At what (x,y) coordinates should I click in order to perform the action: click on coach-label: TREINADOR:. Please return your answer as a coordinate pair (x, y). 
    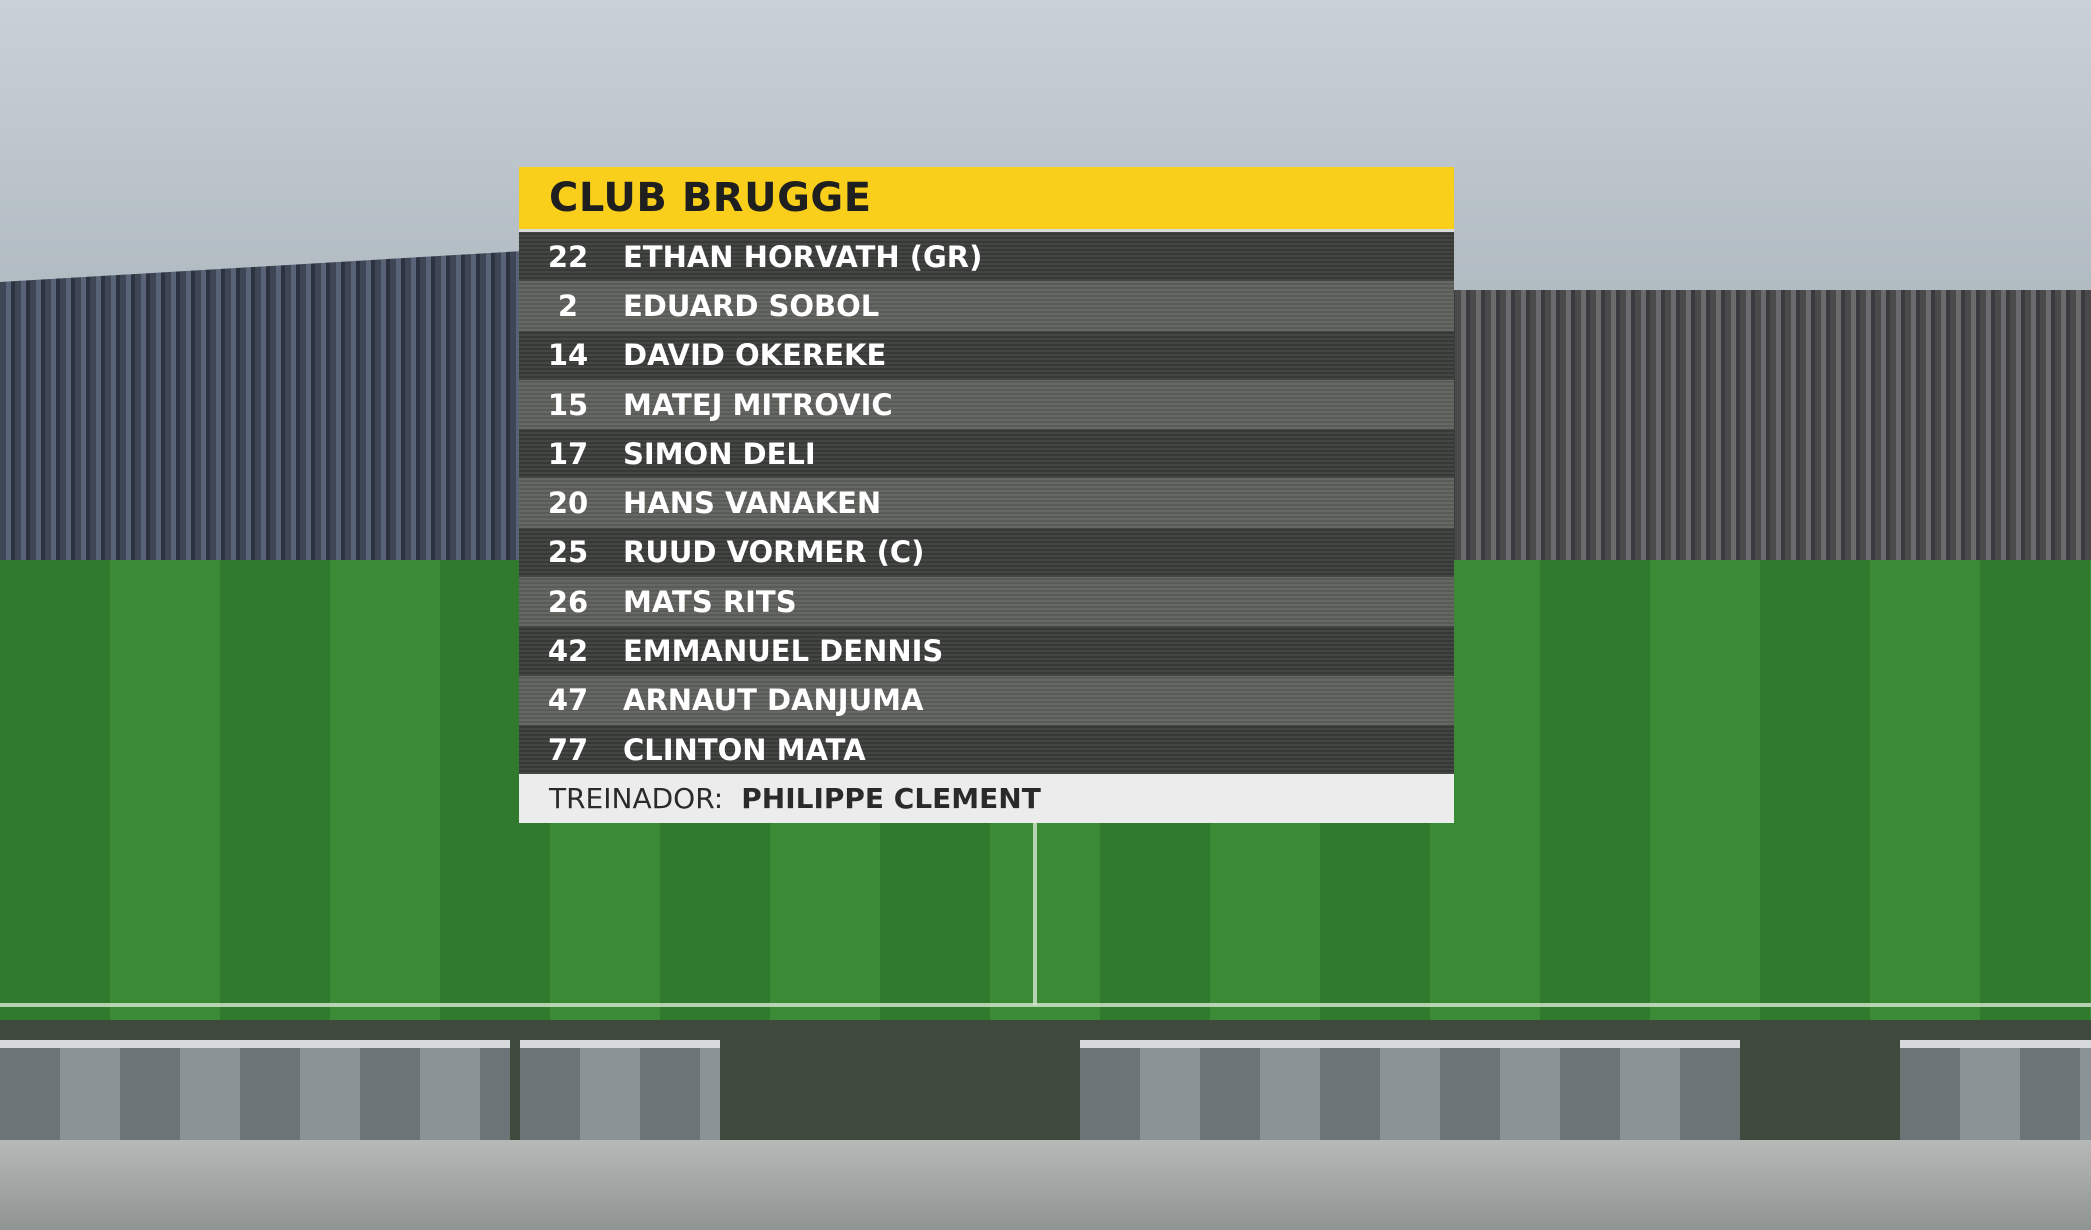
    Looking at the image, I should click on (636, 799).